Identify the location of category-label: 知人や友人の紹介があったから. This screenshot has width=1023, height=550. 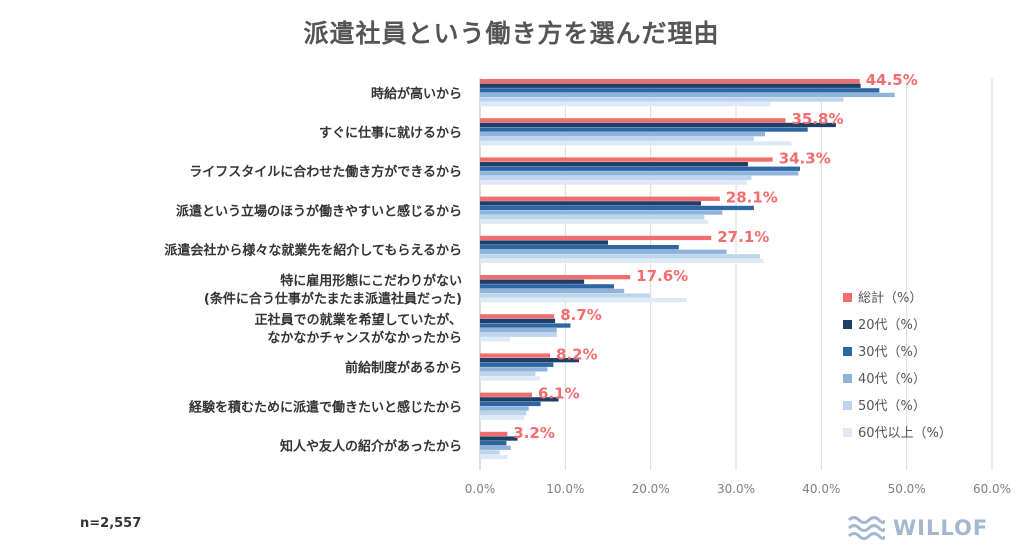
(371, 447).